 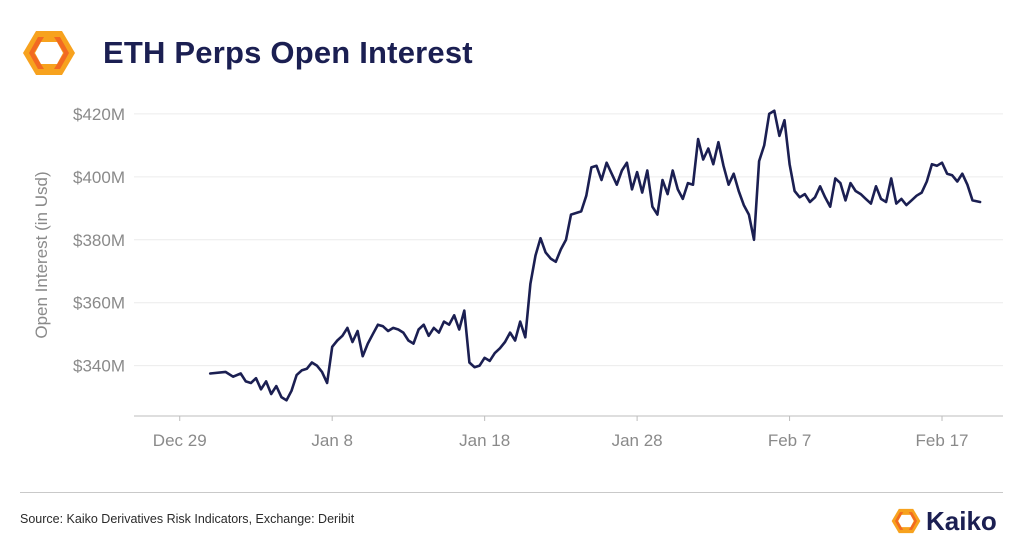 What do you see at coordinates (961, 520) in the screenshot?
I see `brand-name: Kaiko` at bounding box center [961, 520].